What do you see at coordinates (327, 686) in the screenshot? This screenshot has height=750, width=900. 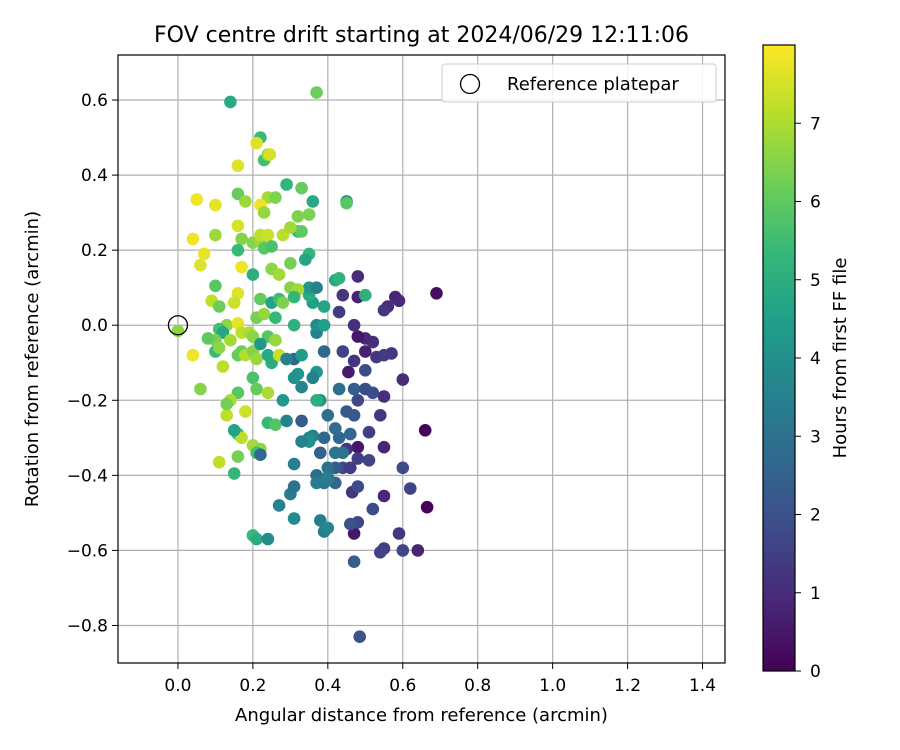 I see `x-tick-label: 0.4` at bounding box center [327, 686].